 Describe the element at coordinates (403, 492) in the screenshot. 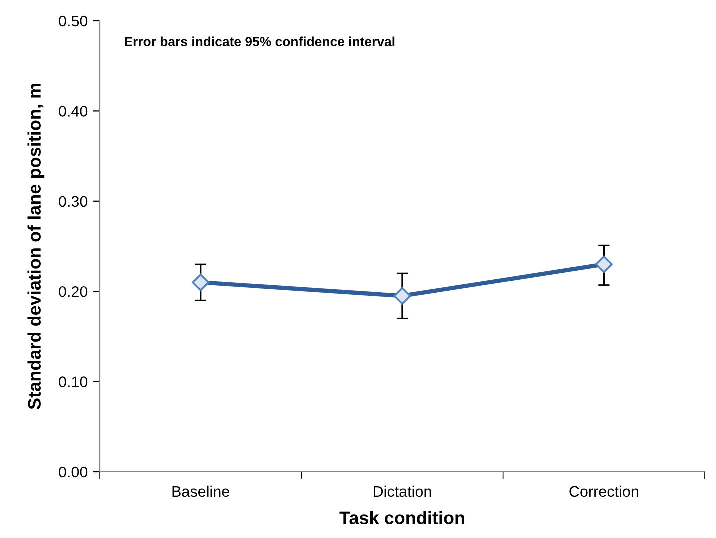

I see `x-tick-label: Dictation` at that location.